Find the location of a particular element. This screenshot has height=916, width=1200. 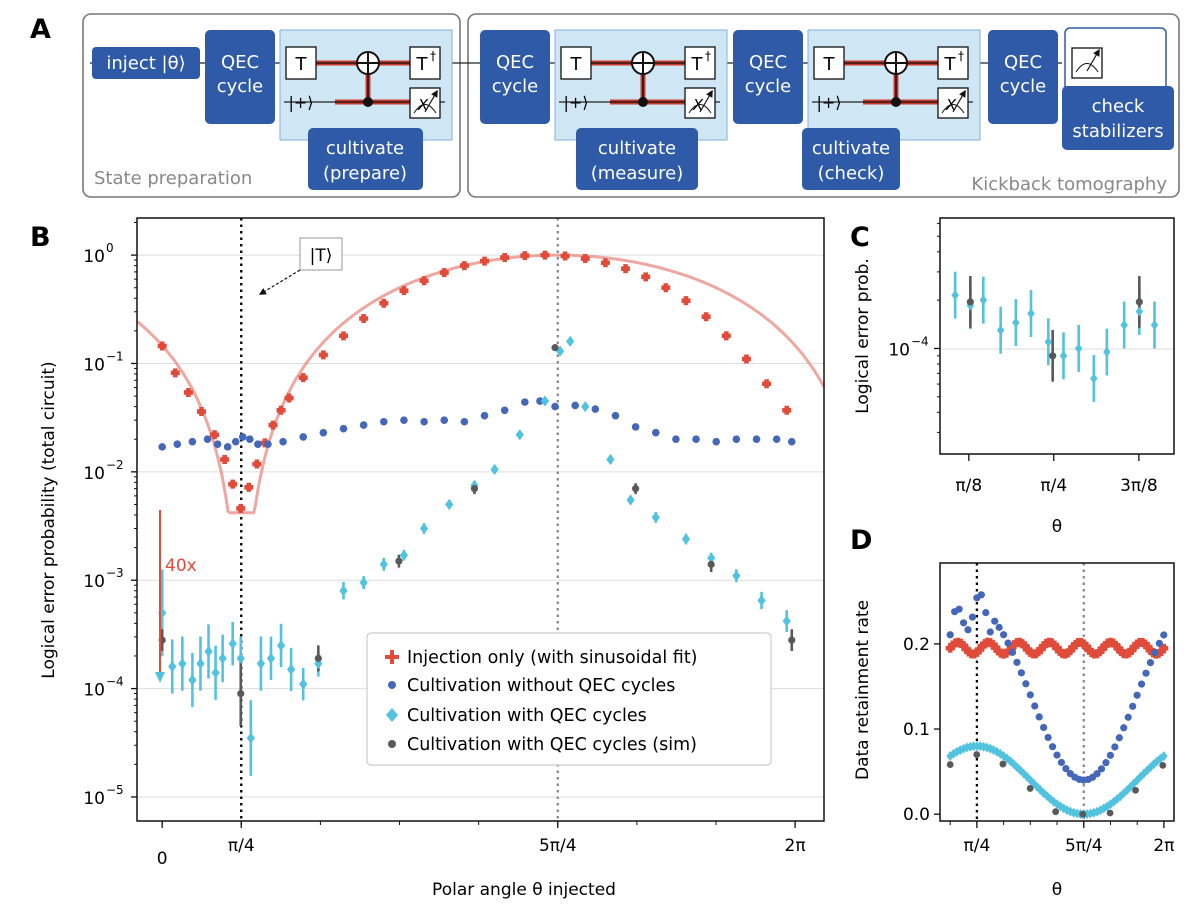

legend-marker-sim is located at coordinates (392, 744).